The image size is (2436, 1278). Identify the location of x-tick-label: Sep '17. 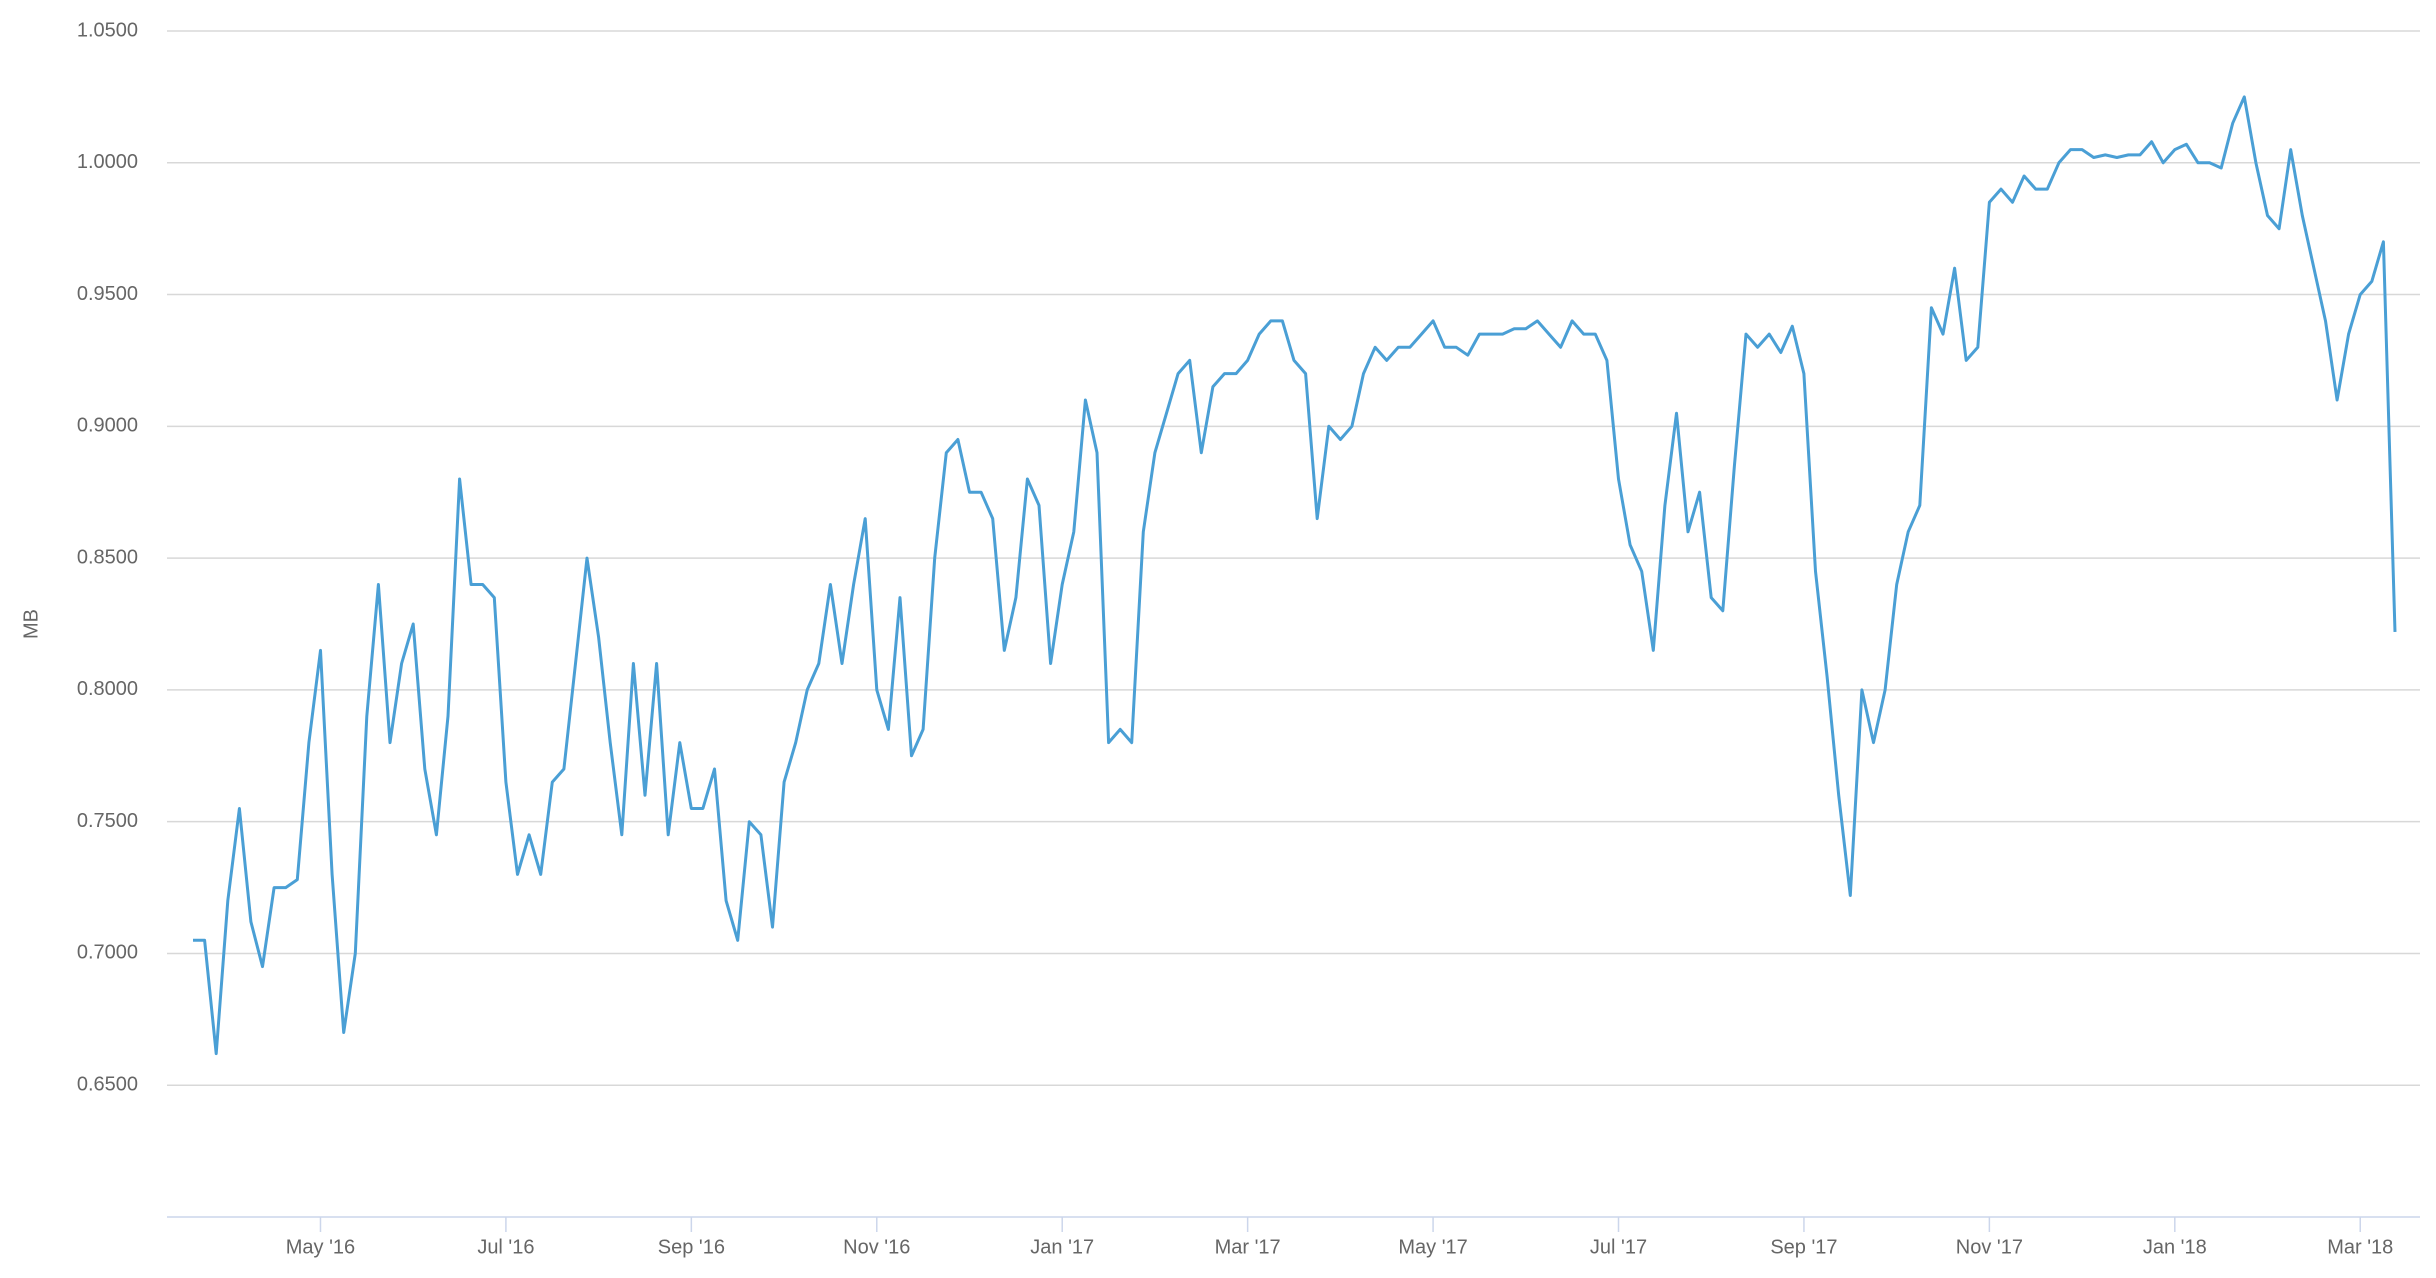
(1803, 1247).